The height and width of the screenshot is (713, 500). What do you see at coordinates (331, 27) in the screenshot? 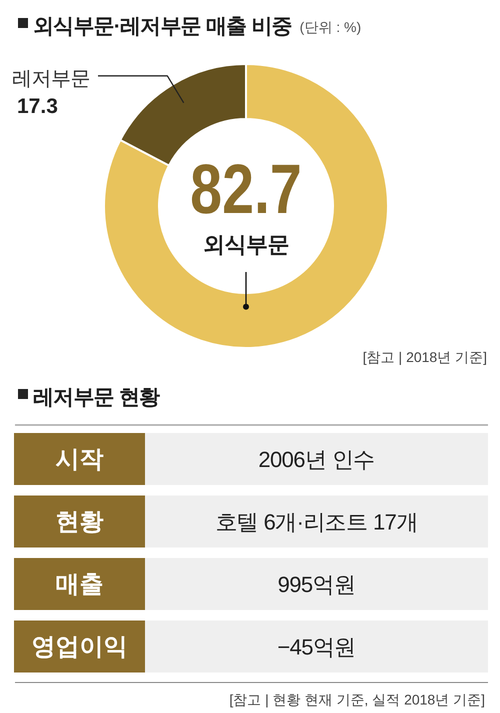
I see `chart-subtitle: (단위 : %)` at bounding box center [331, 27].